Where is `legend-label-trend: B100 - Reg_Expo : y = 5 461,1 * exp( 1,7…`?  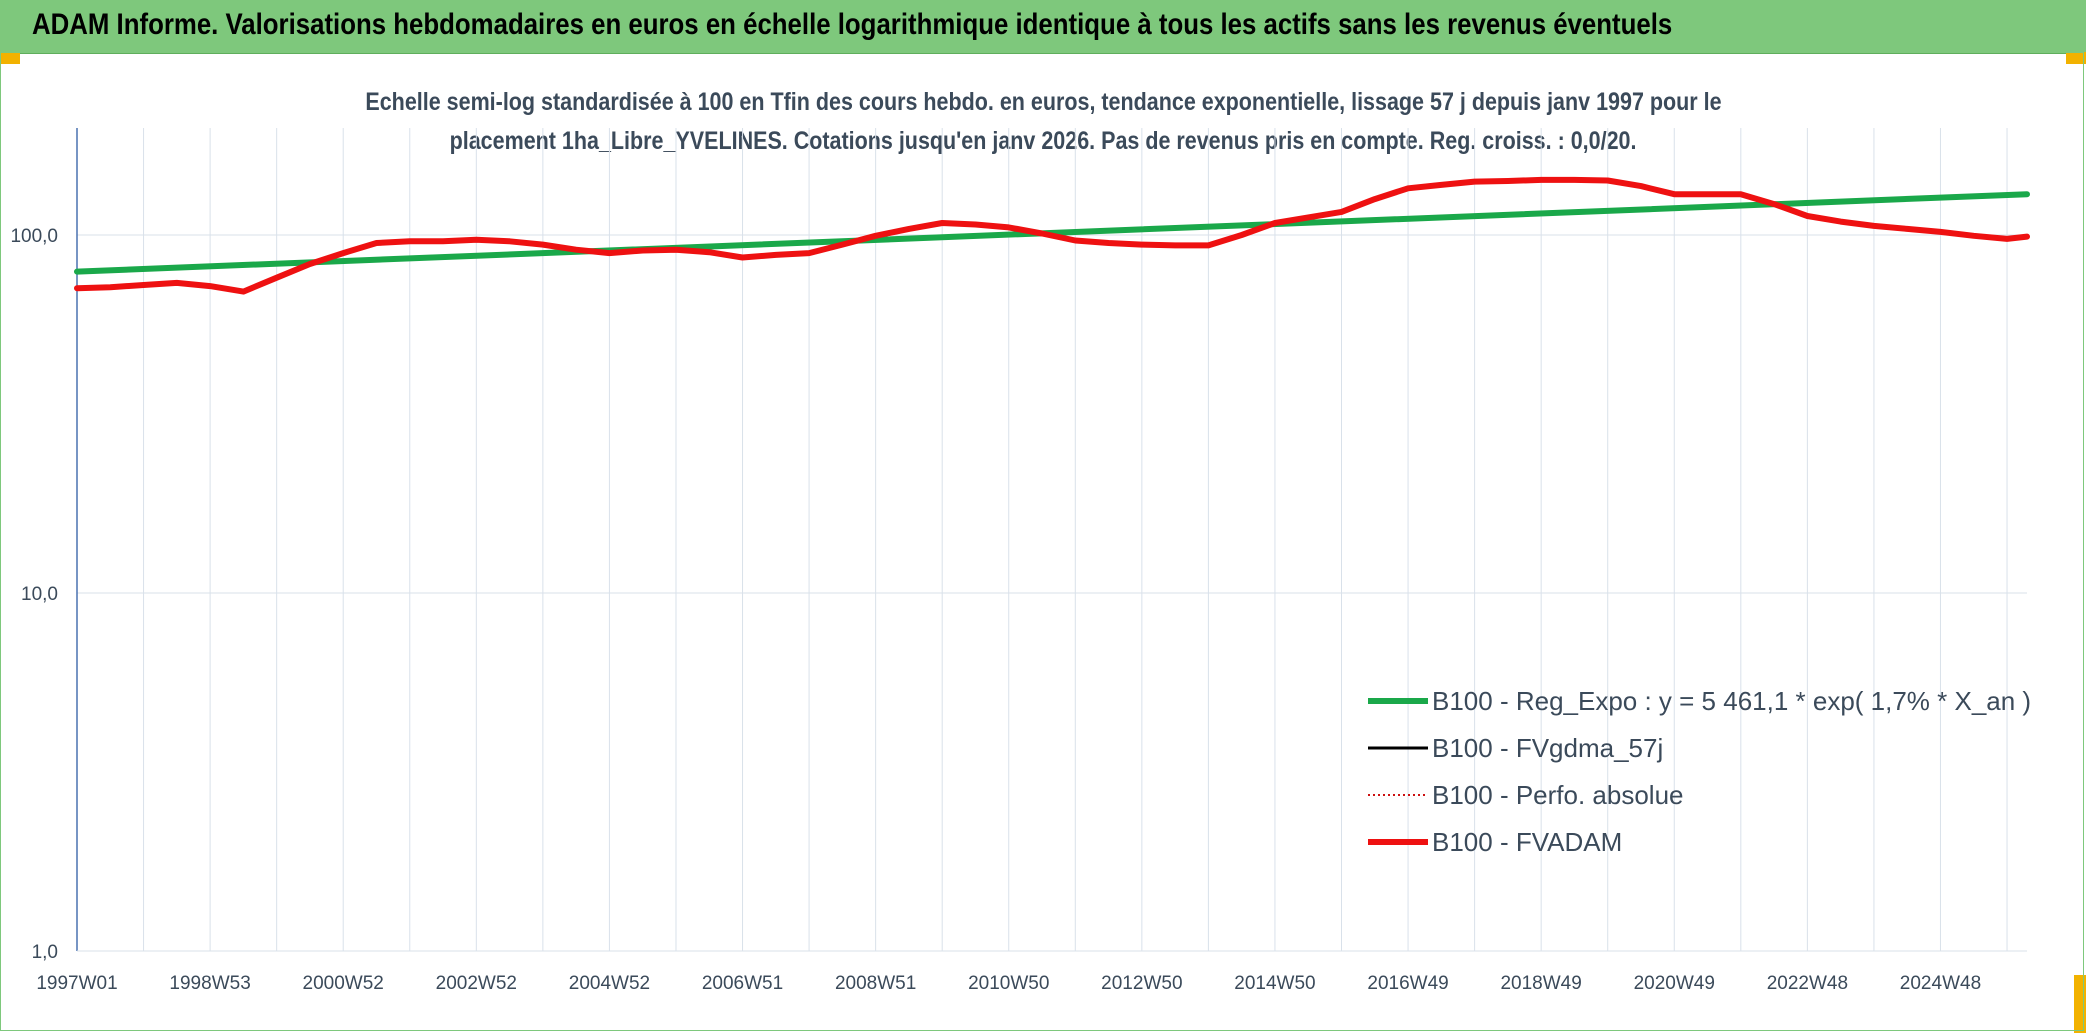
legend-label-trend: B100 - Reg_Expo : y = 5 461,1 * exp( 1,7… is located at coordinates (1731, 701).